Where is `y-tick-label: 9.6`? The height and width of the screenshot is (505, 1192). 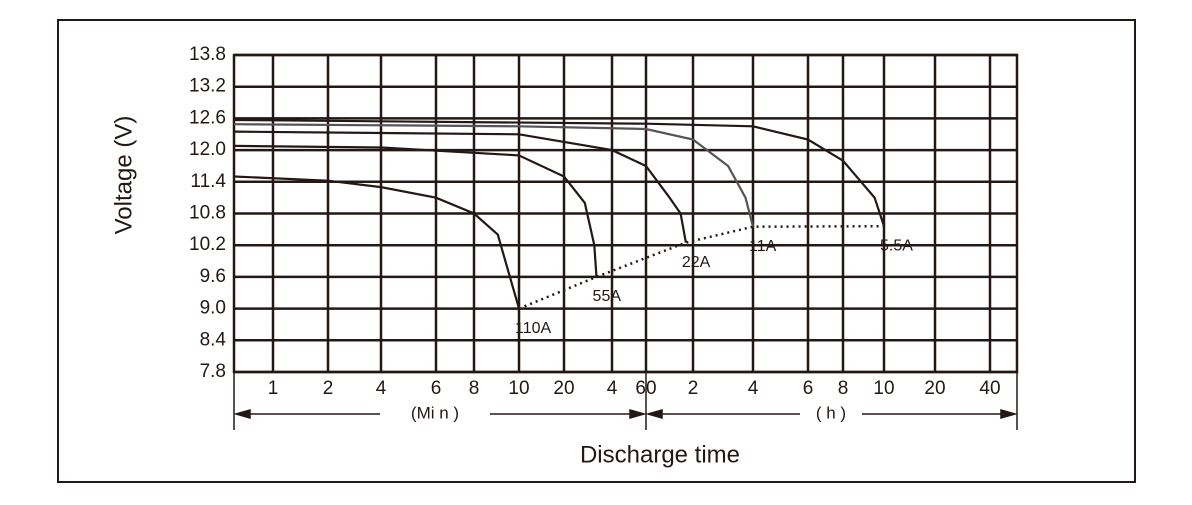
y-tick-label: 9.6 is located at coordinates (213, 276).